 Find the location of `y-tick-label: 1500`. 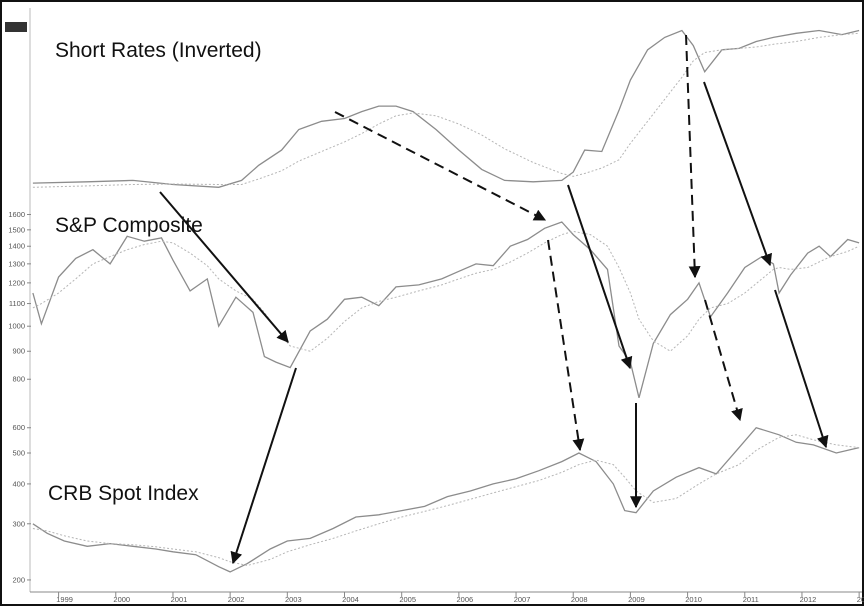

y-tick-label: 1500 is located at coordinates (16, 229).